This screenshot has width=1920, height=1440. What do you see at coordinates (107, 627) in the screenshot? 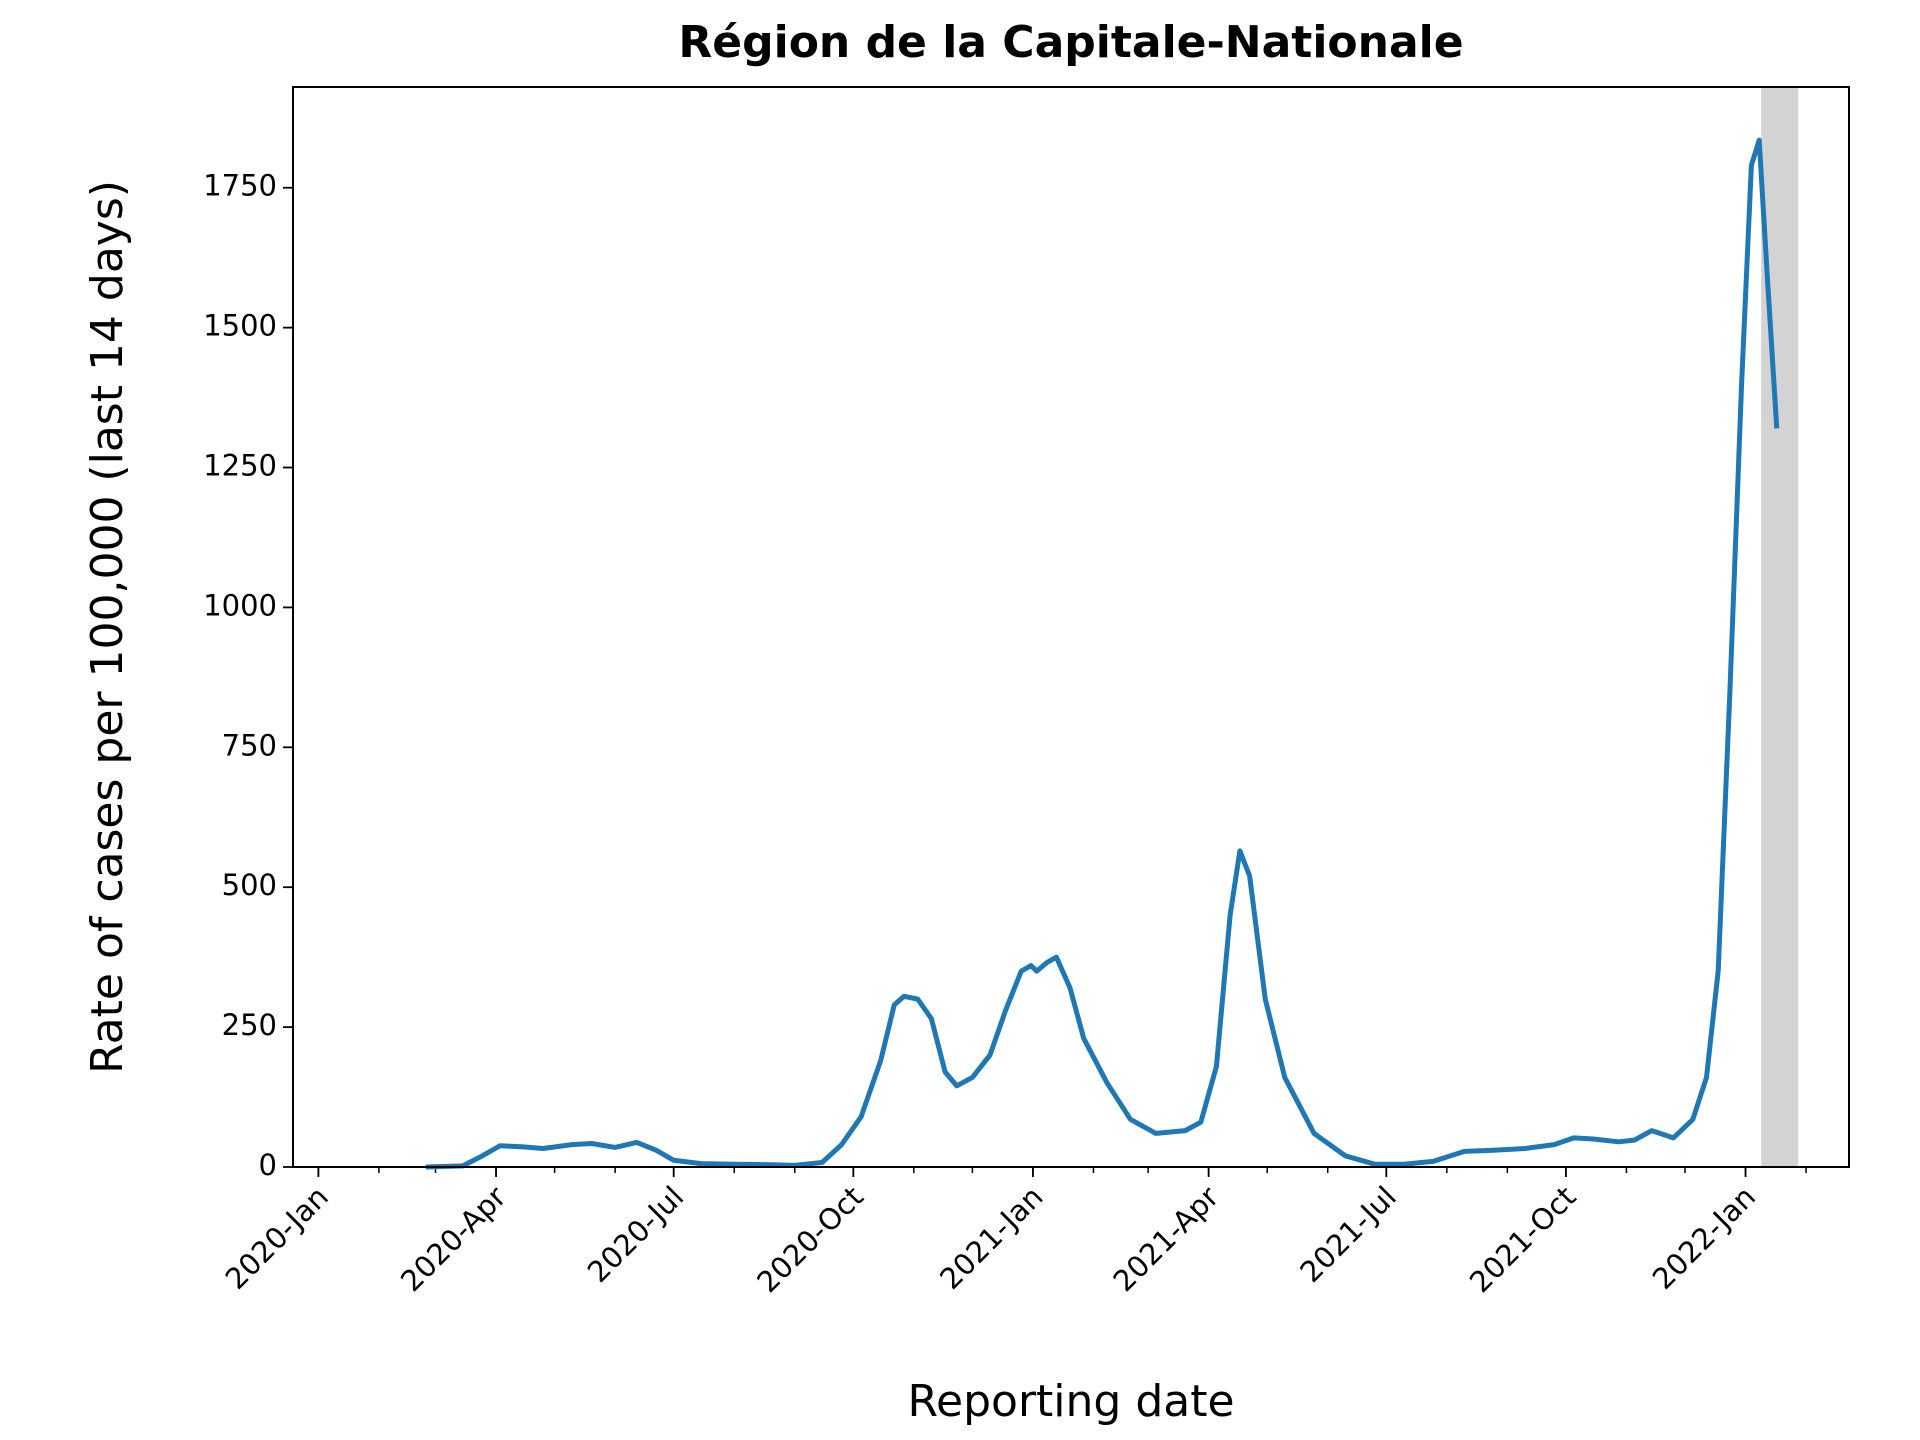
I see `y-axis-label: Rate of cases per 100,000 (last 14 days)` at bounding box center [107, 627].